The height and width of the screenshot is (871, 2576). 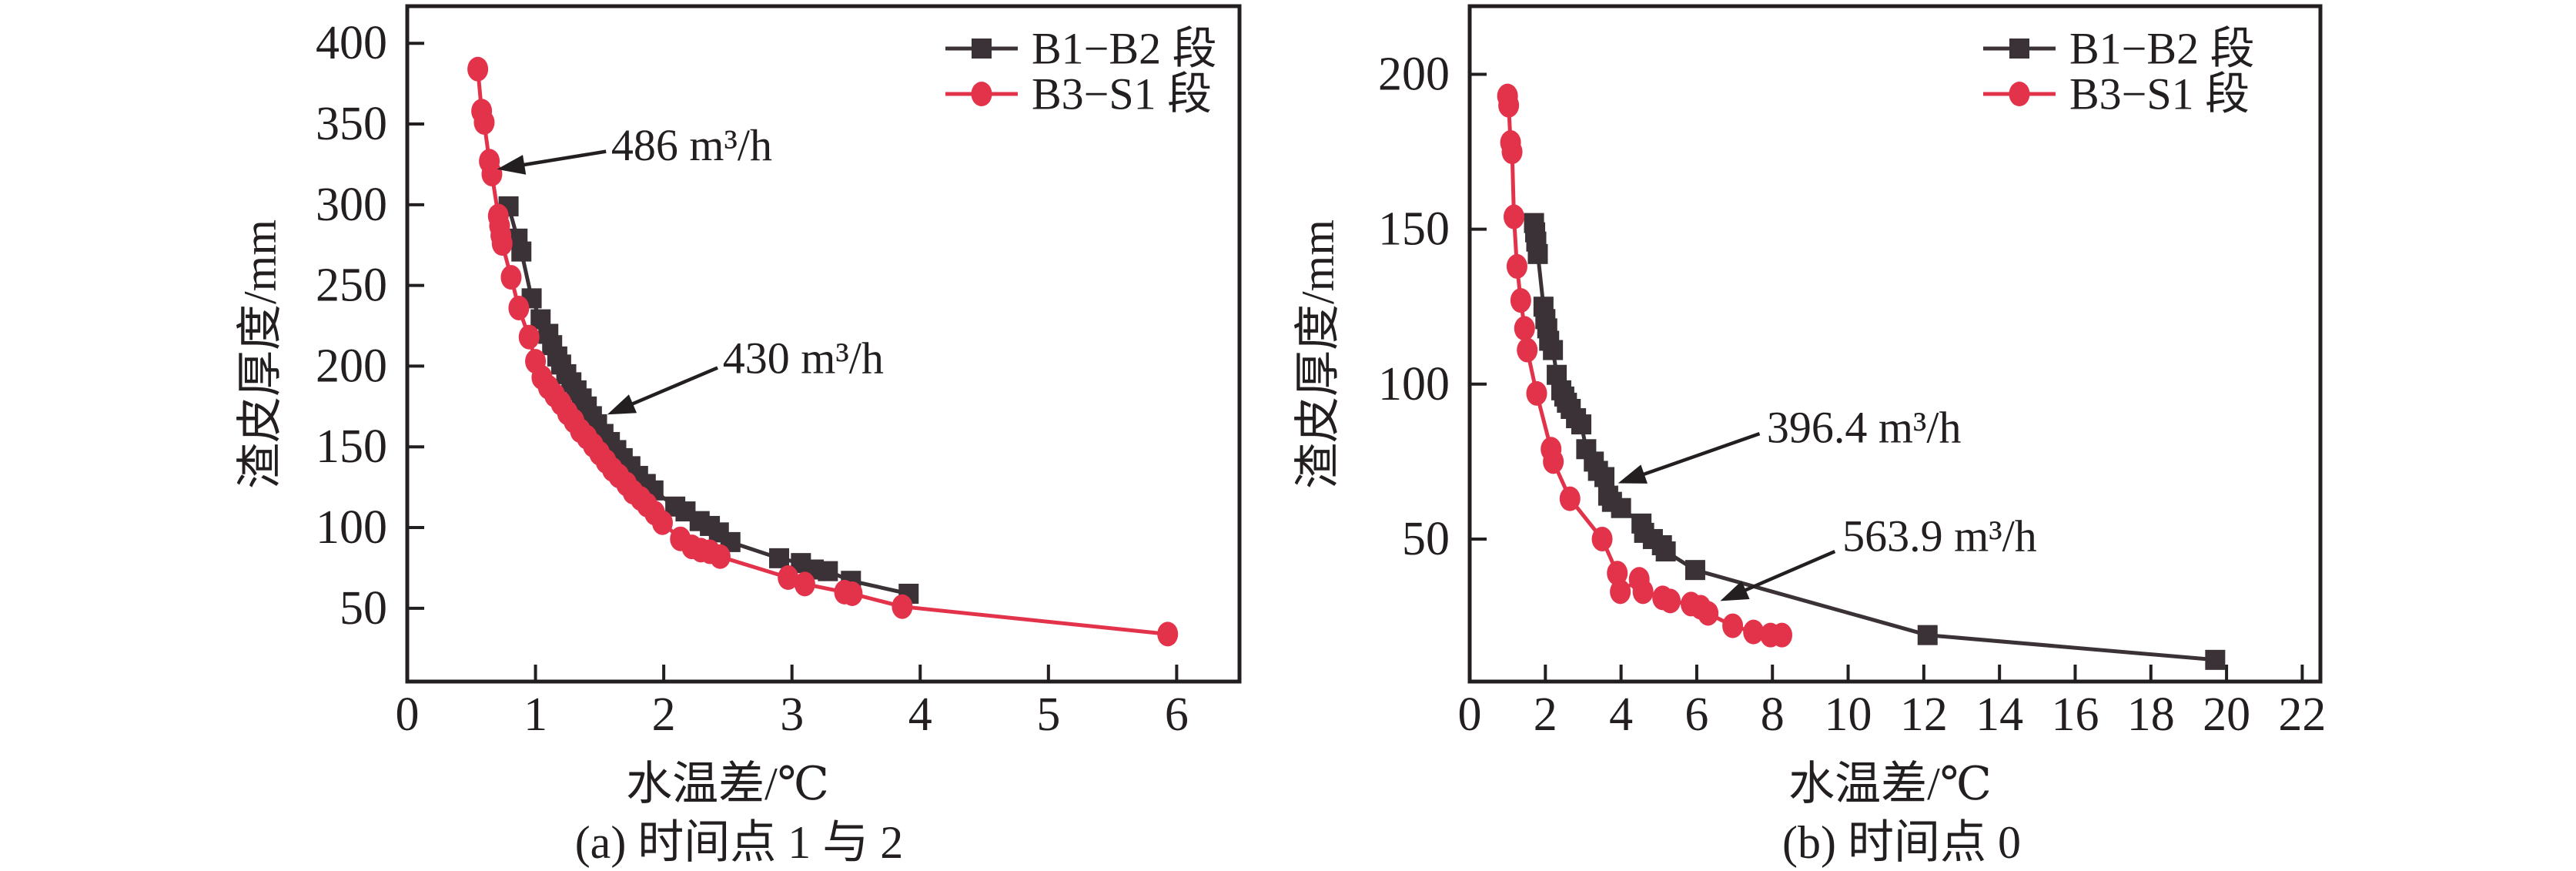 What do you see at coordinates (1414, 229) in the screenshot?
I see `chart-b-y-tick-label: 150` at bounding box center [1414, 229].